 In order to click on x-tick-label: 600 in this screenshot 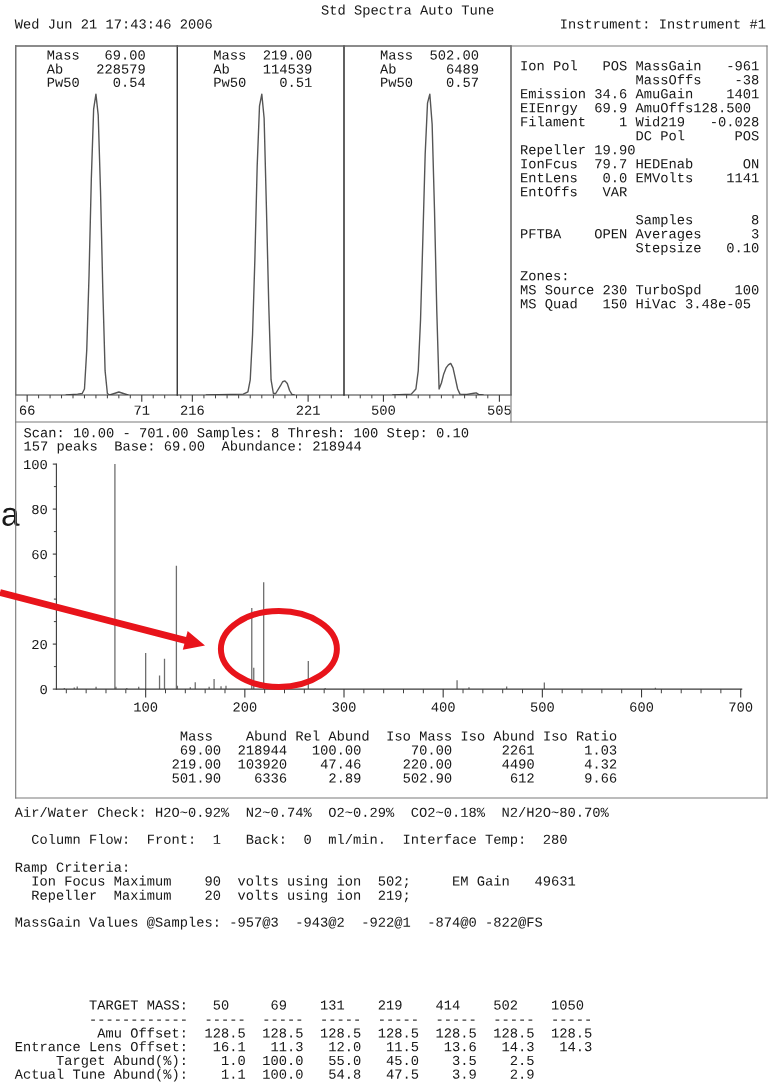, I will do `click(642, 707)`.